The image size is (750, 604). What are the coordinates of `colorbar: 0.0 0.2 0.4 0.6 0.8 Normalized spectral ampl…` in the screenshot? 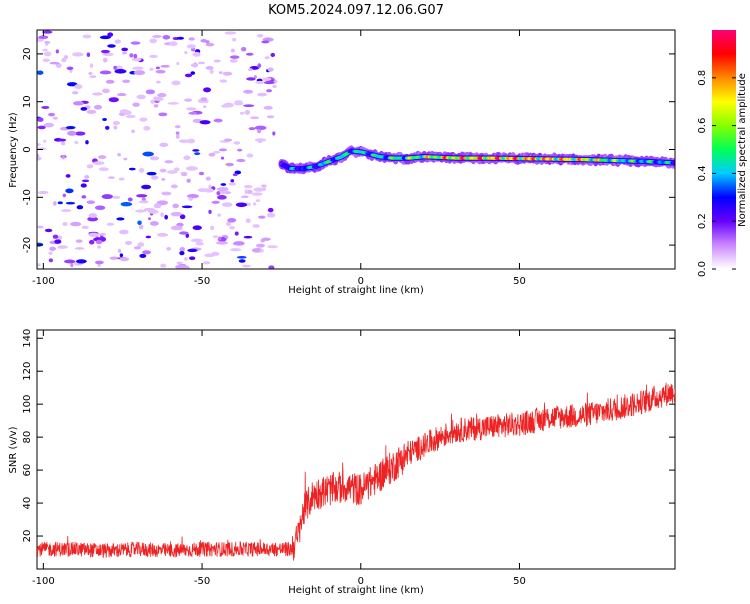 It's located at (722, 153).